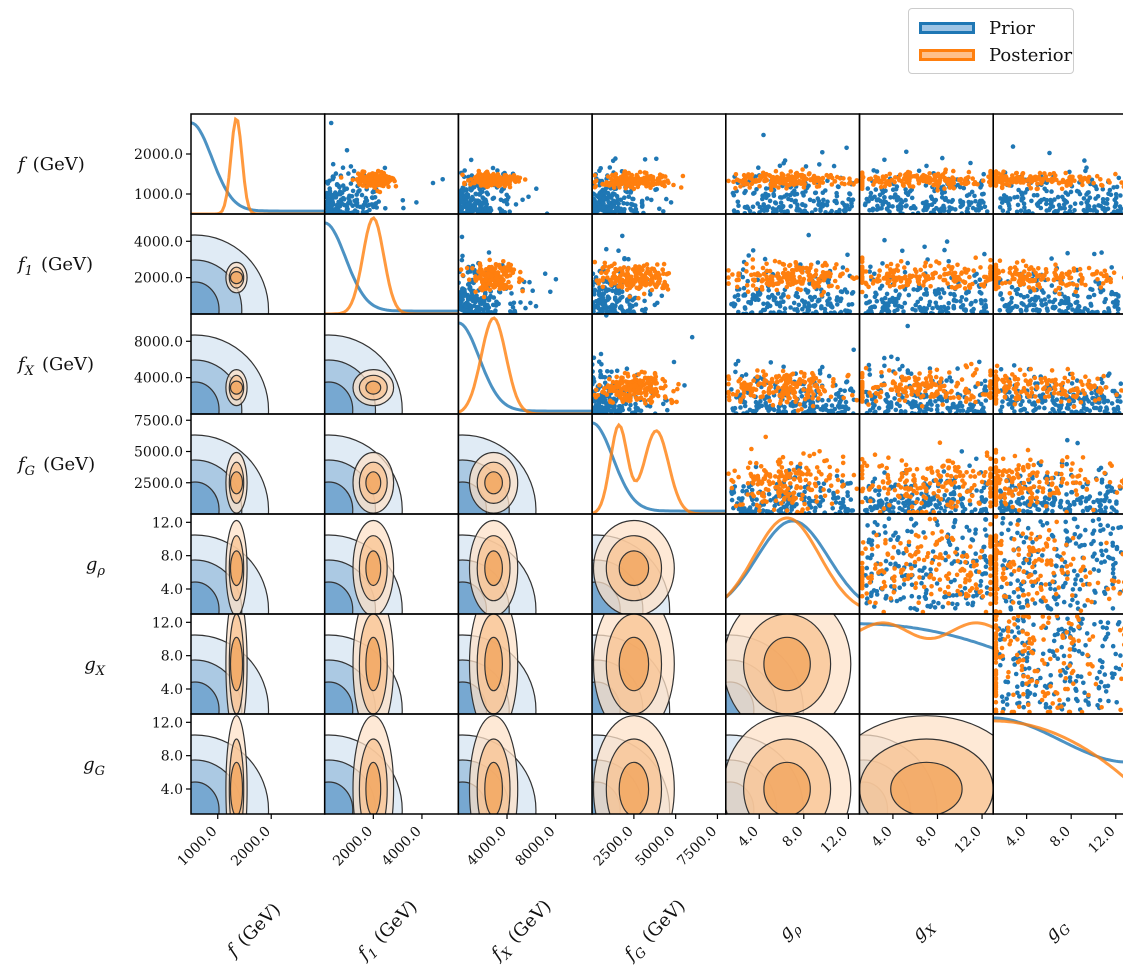  Describe the element at coordinates (258, 364) in the screenshot. I see `panel-fX-f` at that location.